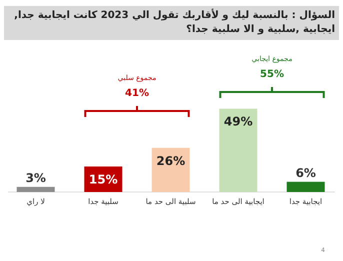 The image size is (343, 261). What do you see at coordinates (171, 161) in the screenshot?
I see `data-label: 26%` at bounding box center [171, 161].